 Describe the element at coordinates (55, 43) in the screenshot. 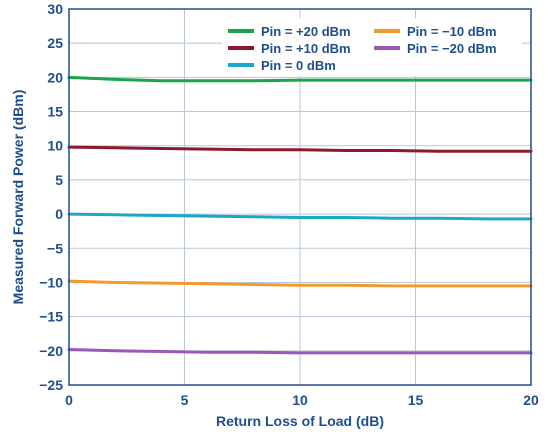

I see `y-tick-label: 25` at that location.